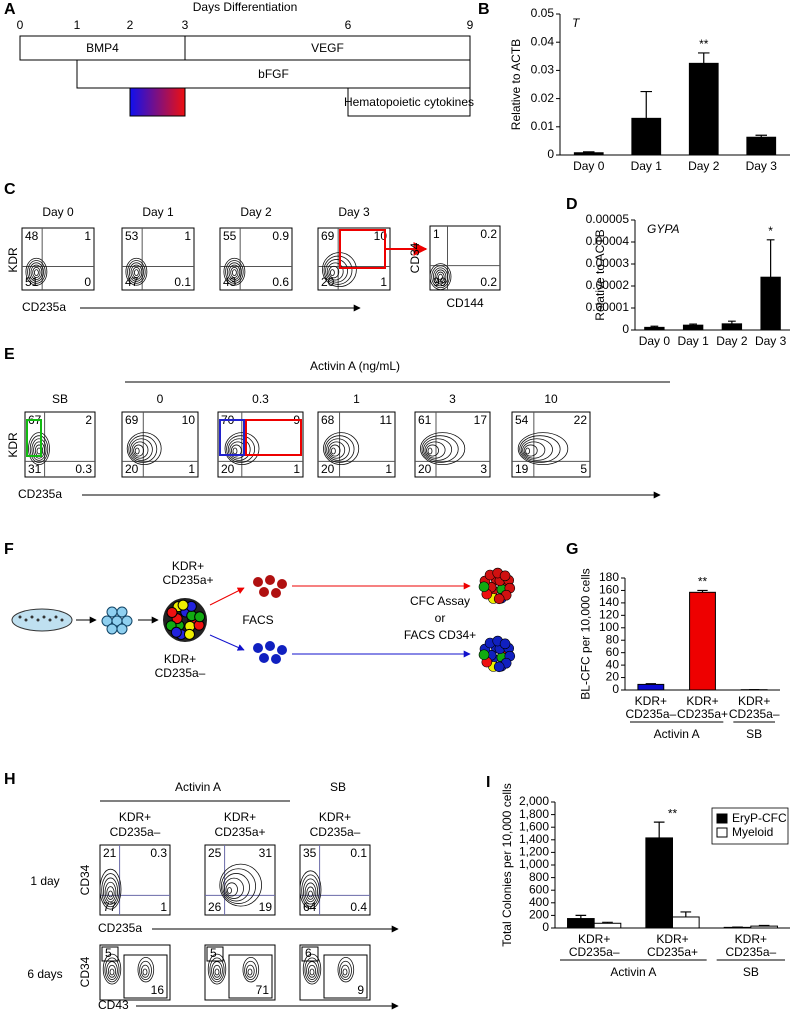 Image resolution: width=800 pixels, height=1013 pixels. Describe the element at coordinates (589, 166) in the screenshot. I see `x-tick-label: Day 0` at that location.